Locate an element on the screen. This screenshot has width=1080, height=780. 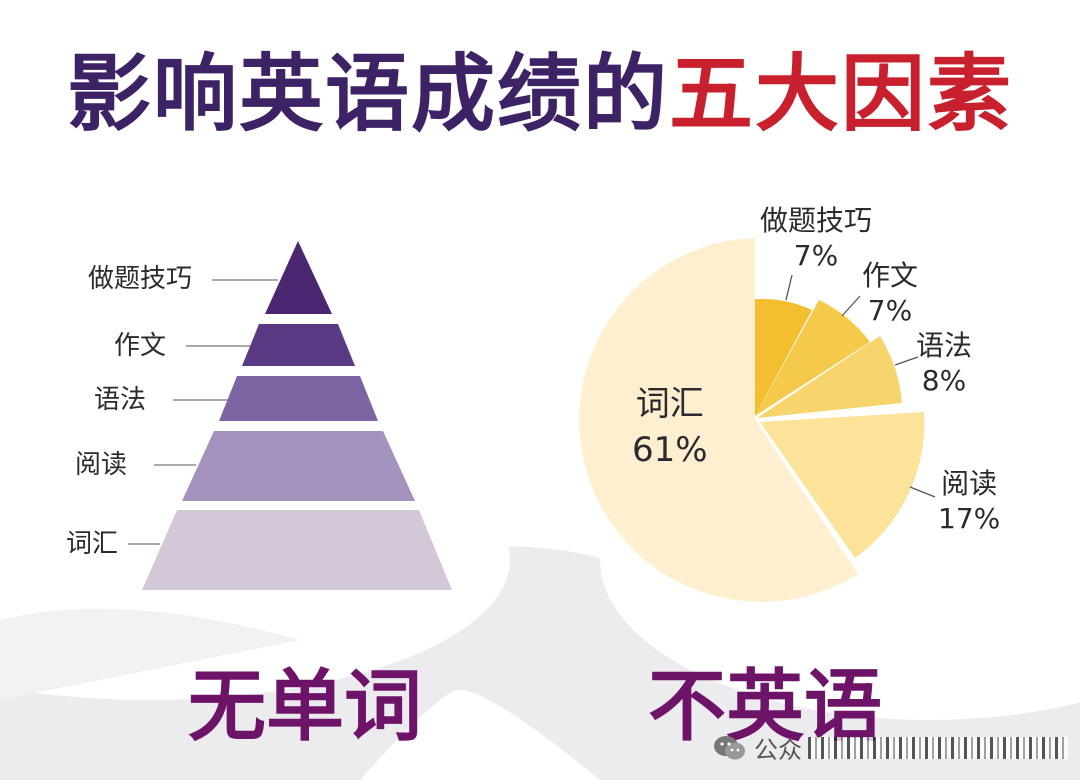
title-accent: 五大因素 is located at coordinates (841, 94).